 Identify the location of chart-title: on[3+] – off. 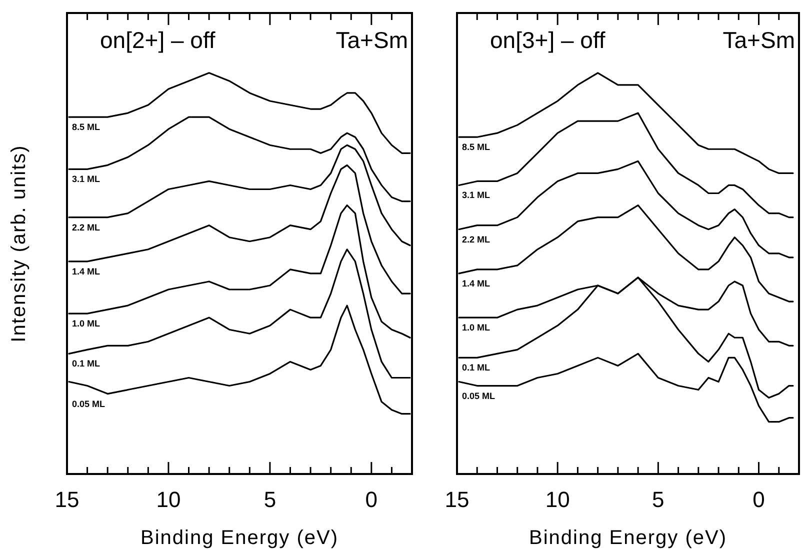
(548, 40).